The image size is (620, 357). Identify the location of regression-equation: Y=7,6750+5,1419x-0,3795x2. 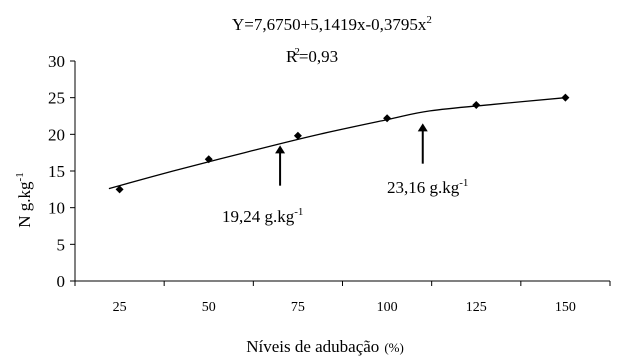
(332, 24).